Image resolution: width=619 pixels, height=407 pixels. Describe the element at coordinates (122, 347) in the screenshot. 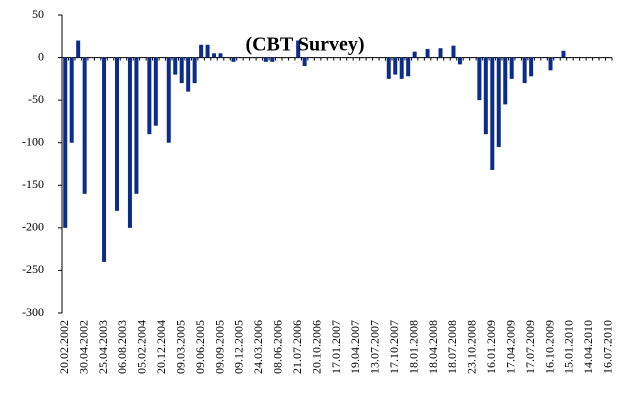

I see `x-tick-label: 06.08.2003` at that location.